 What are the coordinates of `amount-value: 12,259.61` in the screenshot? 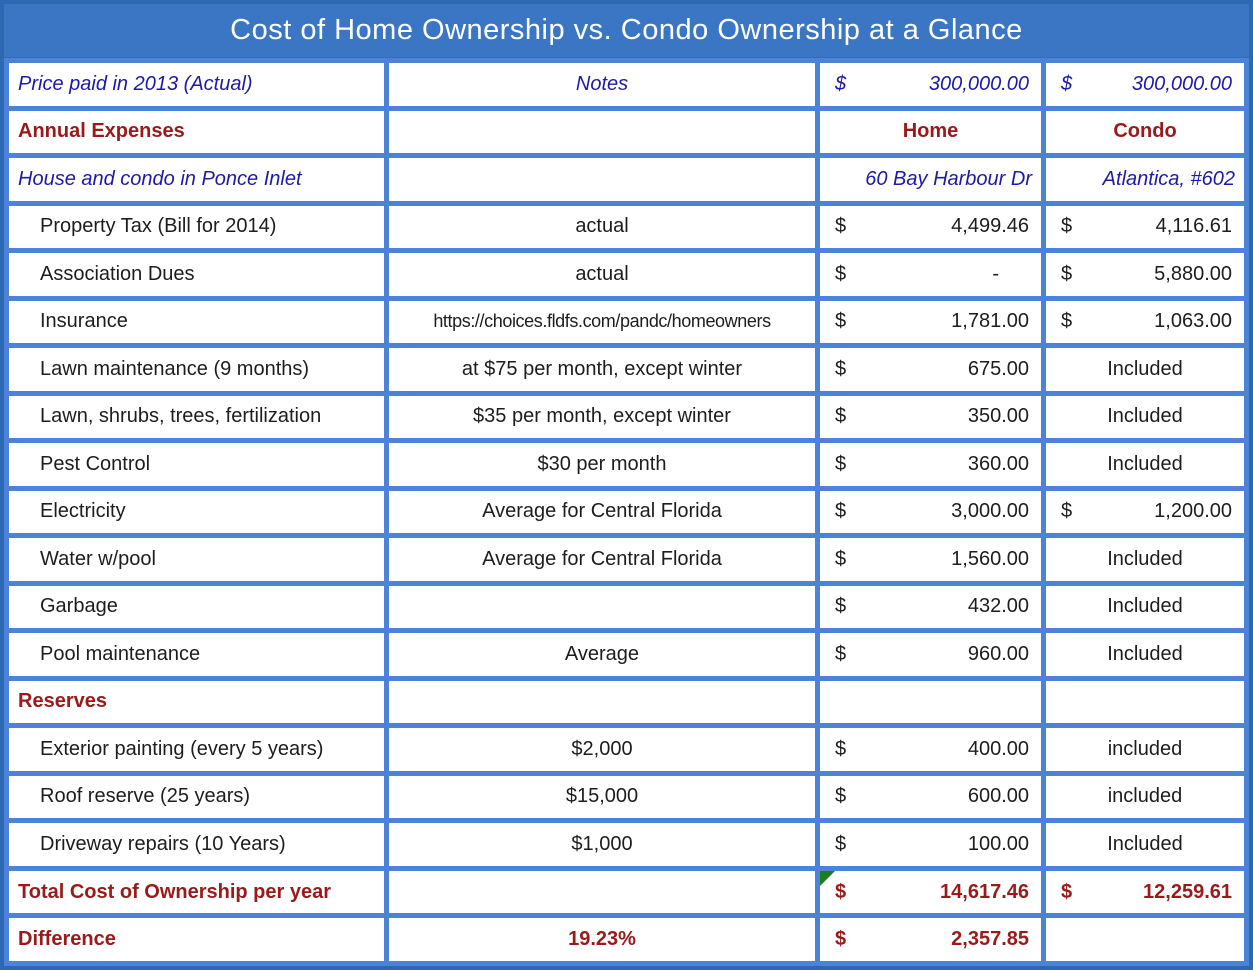 It's located at (1187, 891).